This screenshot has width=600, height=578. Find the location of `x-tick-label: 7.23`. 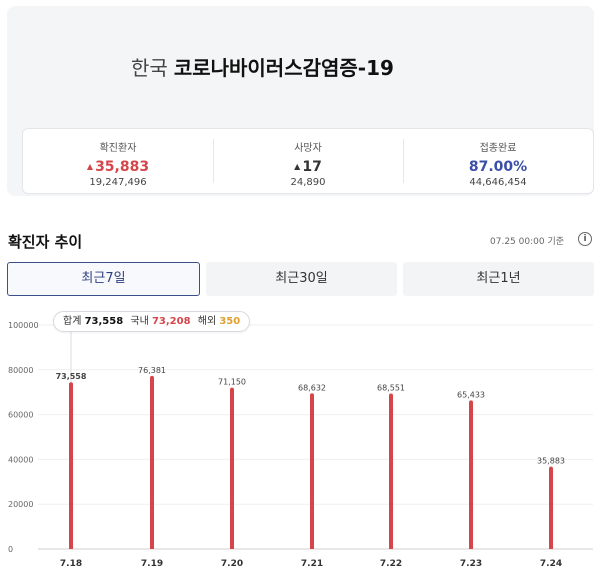

x-tick-label: 7.23 is located at coordinates (471, 564).